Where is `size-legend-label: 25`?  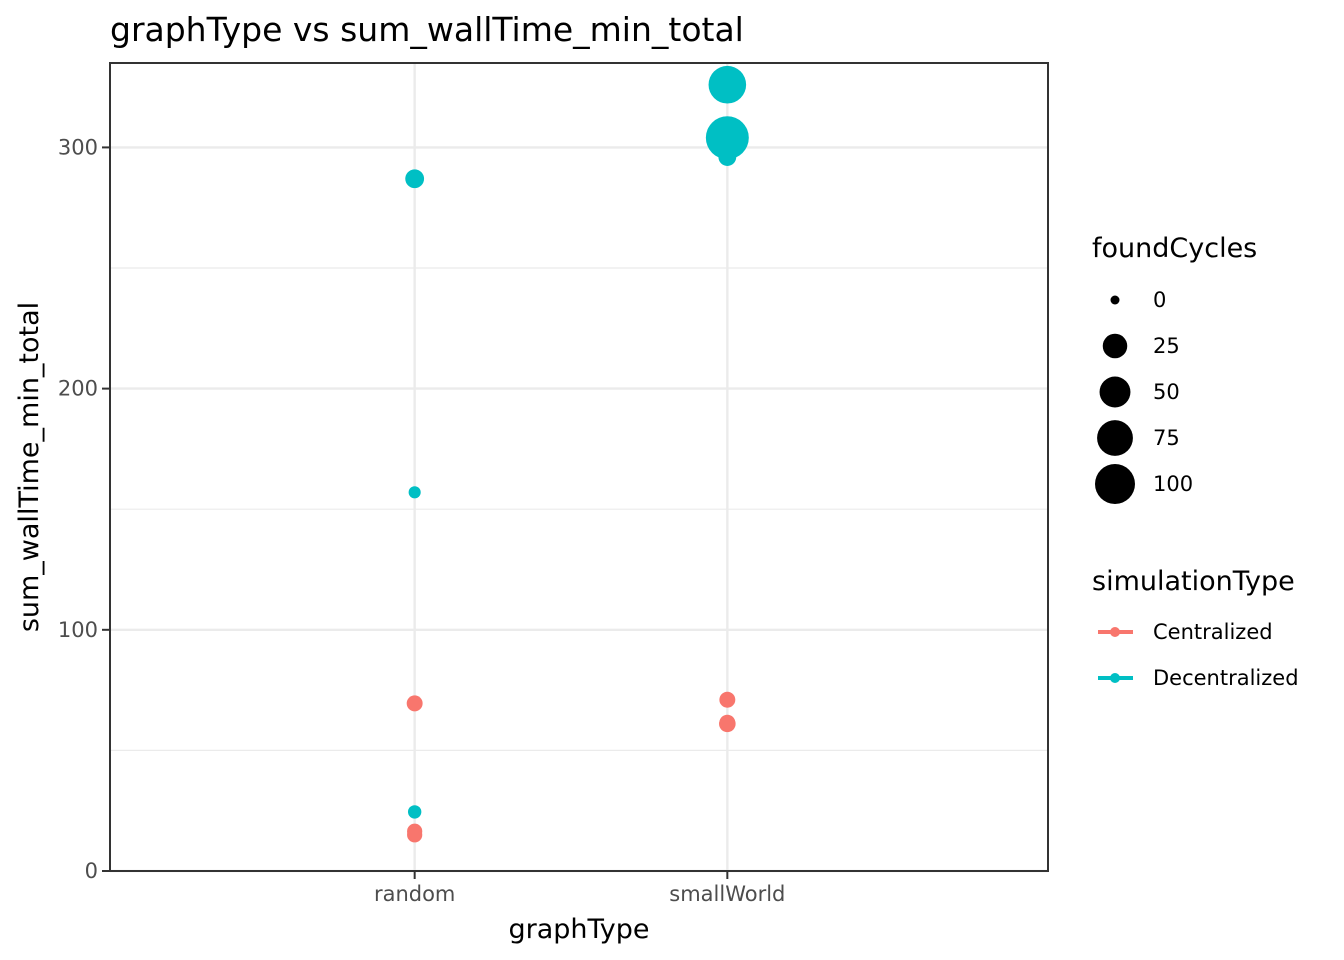
size-legend-label: 25 is located at coordinates (1166, 346).